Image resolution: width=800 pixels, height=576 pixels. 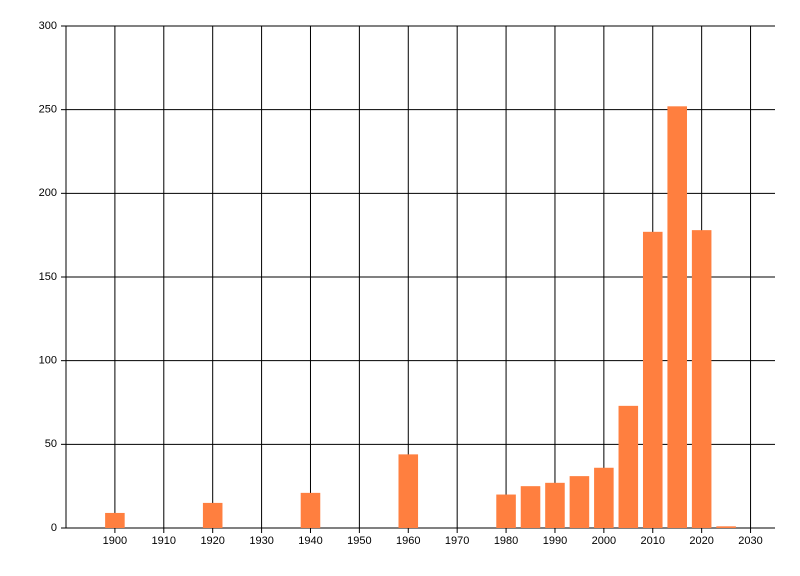 What do you see at coordinates (750, 541) in the screenshot?
I see `x-tick-label: 2030` at bounding box center [750, 541].